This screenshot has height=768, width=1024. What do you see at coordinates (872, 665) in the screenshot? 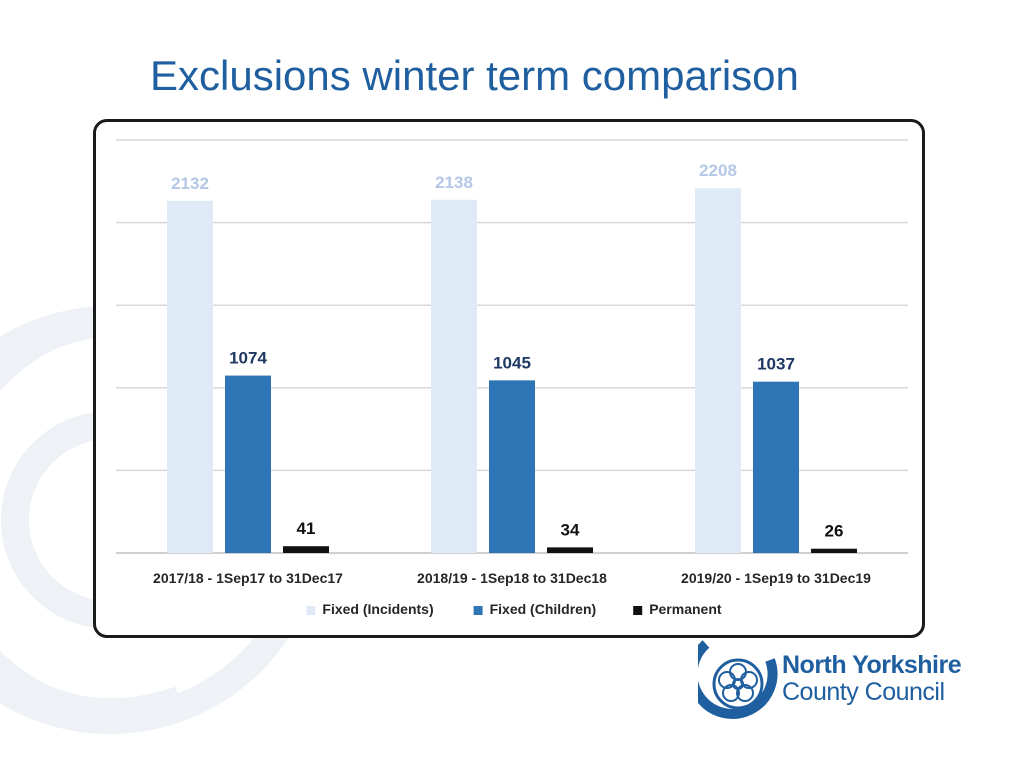
I see `logo-text-north-yorkshire: North Yorkshire` at bounding box center [872, 665].